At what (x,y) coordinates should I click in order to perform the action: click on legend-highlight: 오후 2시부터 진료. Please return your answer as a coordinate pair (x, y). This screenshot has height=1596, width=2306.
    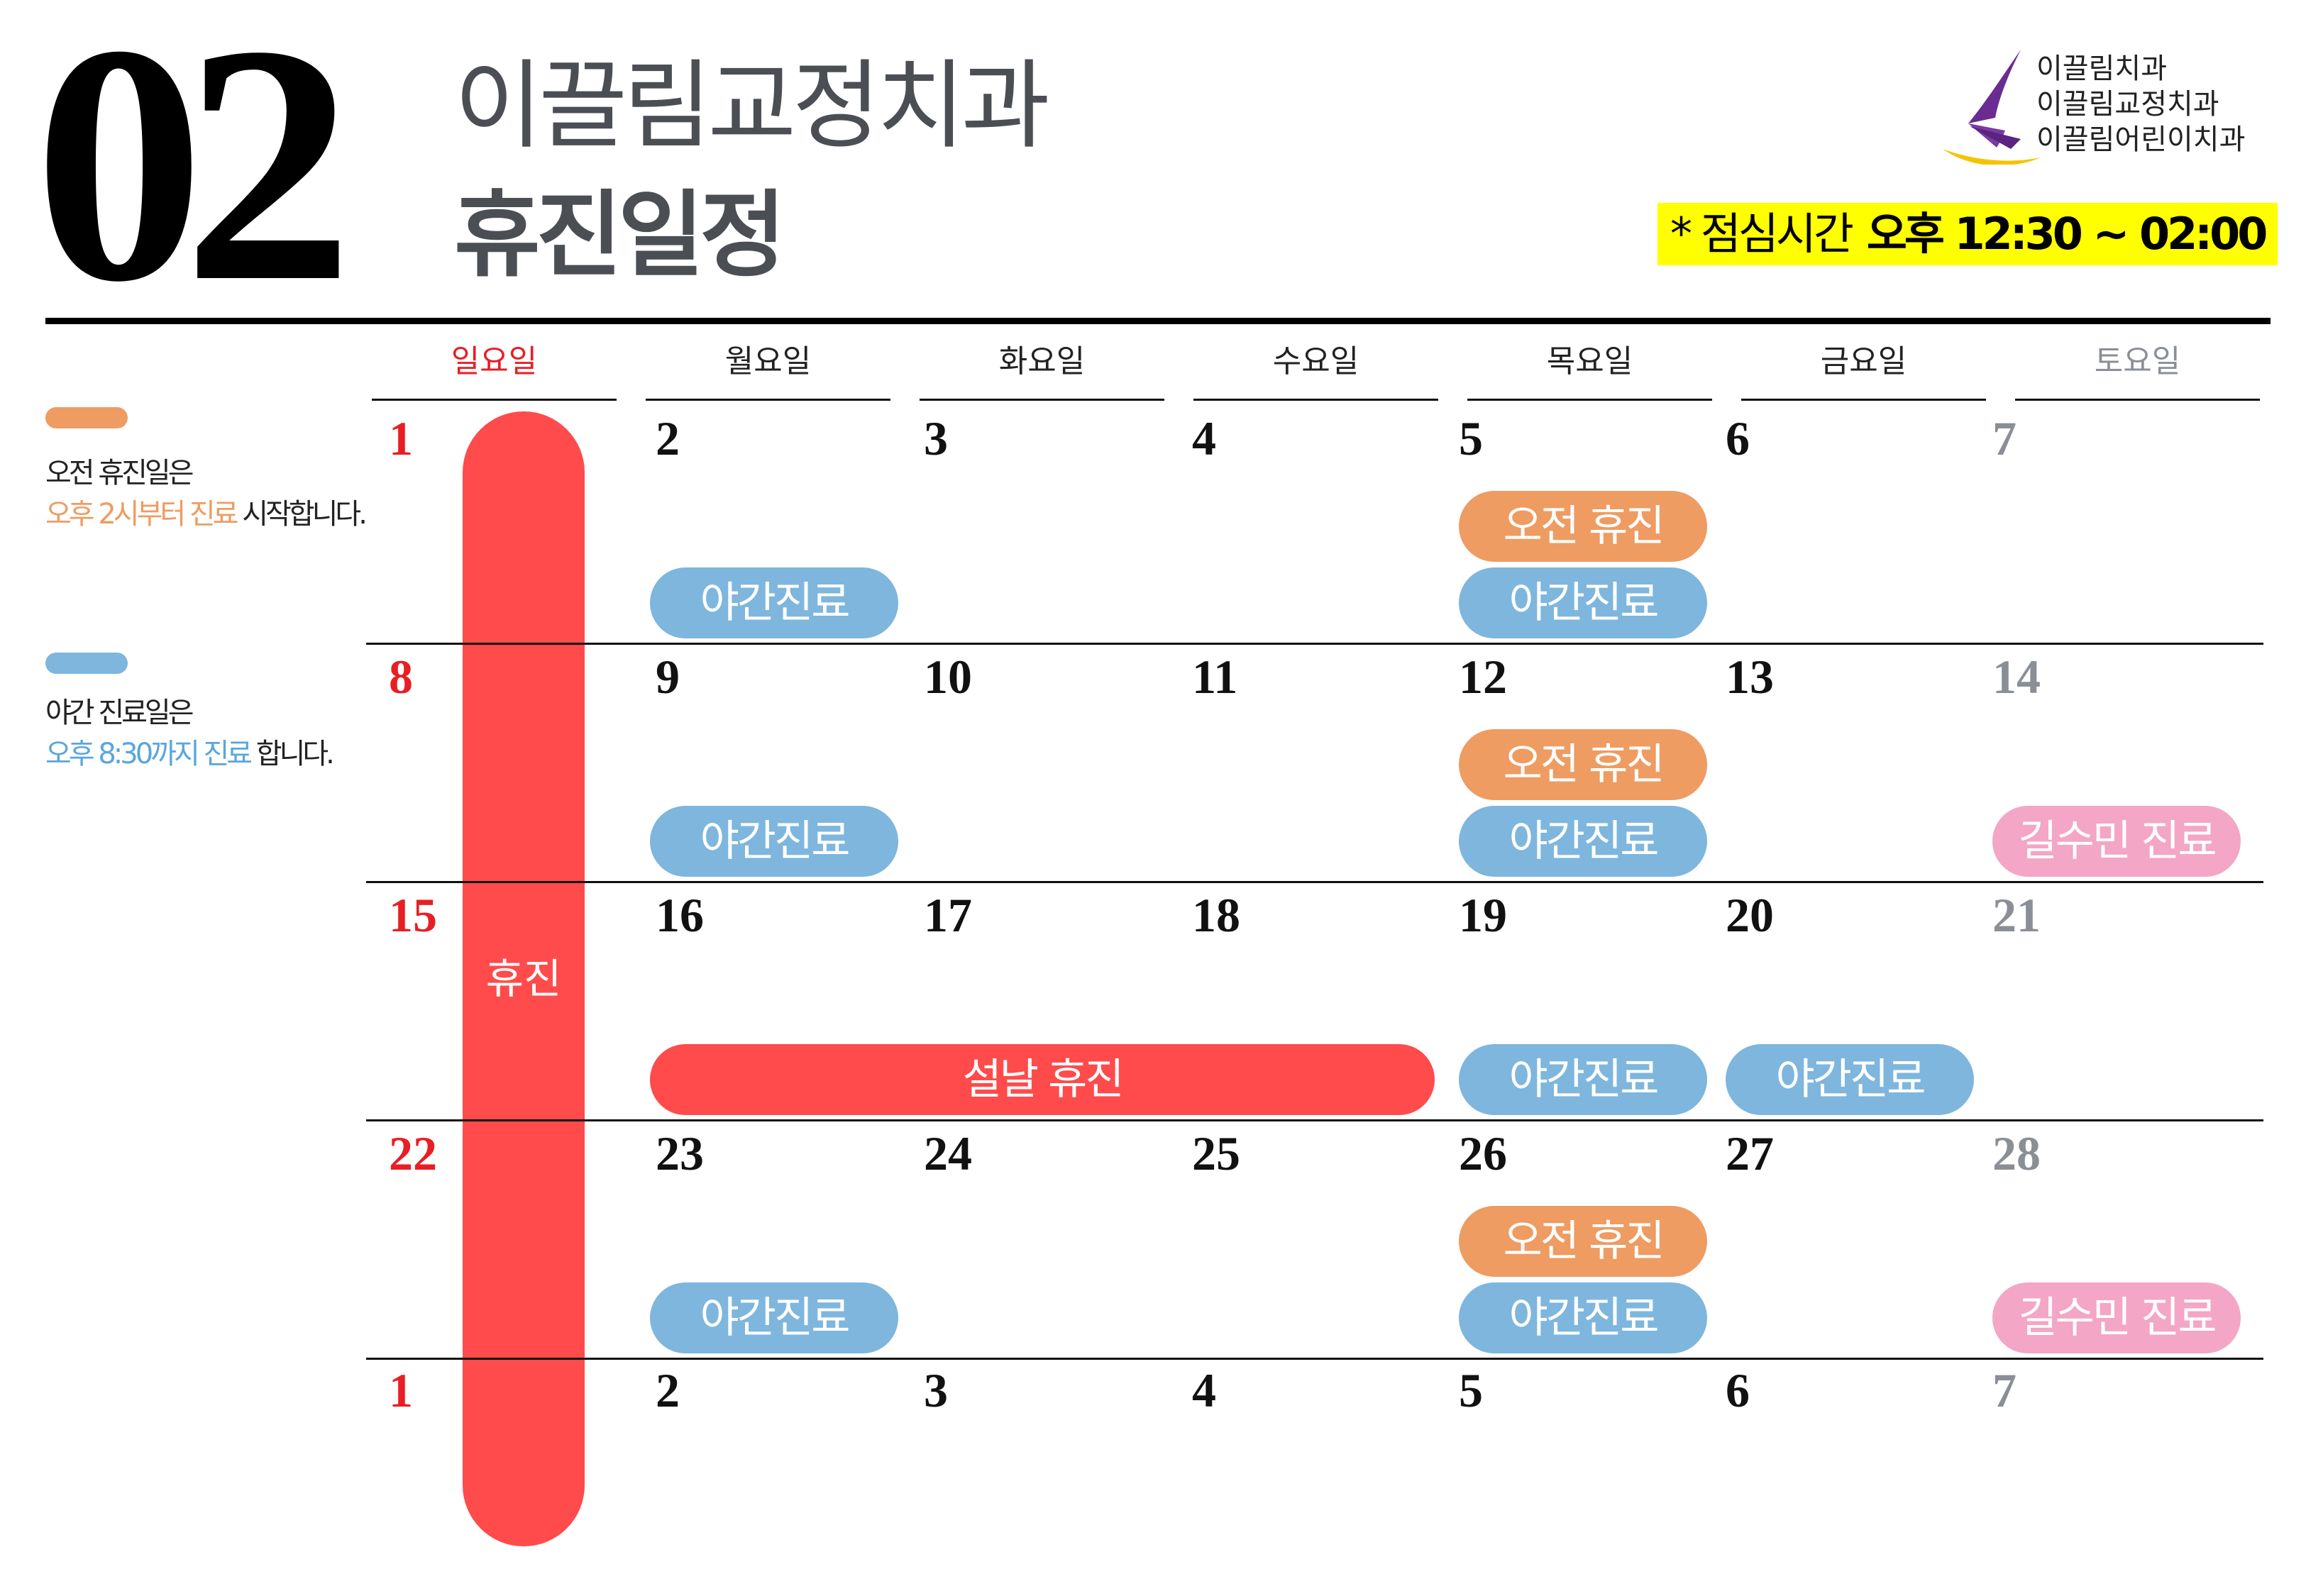
    Looking at the image, I should click on (141, 514).